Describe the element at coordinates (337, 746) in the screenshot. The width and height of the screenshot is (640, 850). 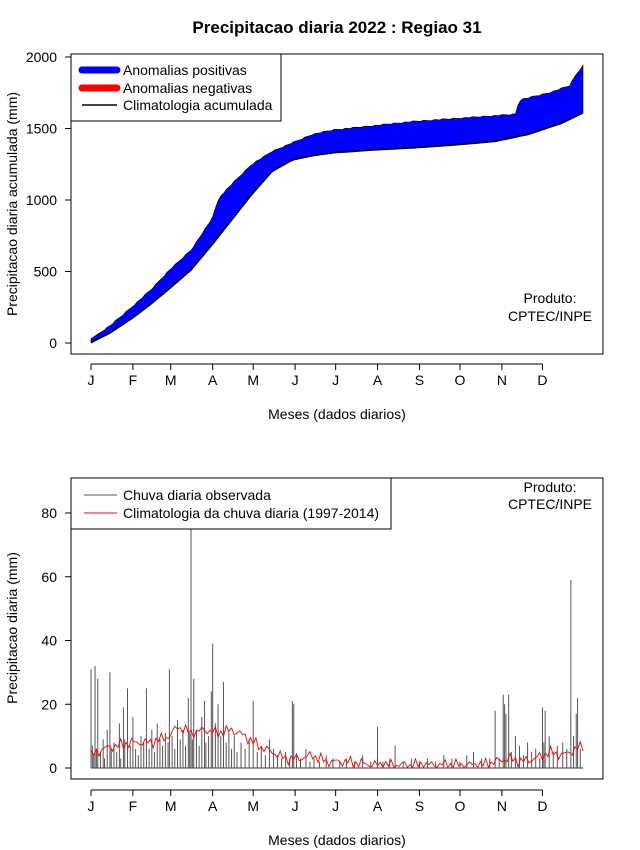
I see `daily-climatology-line` at that location.